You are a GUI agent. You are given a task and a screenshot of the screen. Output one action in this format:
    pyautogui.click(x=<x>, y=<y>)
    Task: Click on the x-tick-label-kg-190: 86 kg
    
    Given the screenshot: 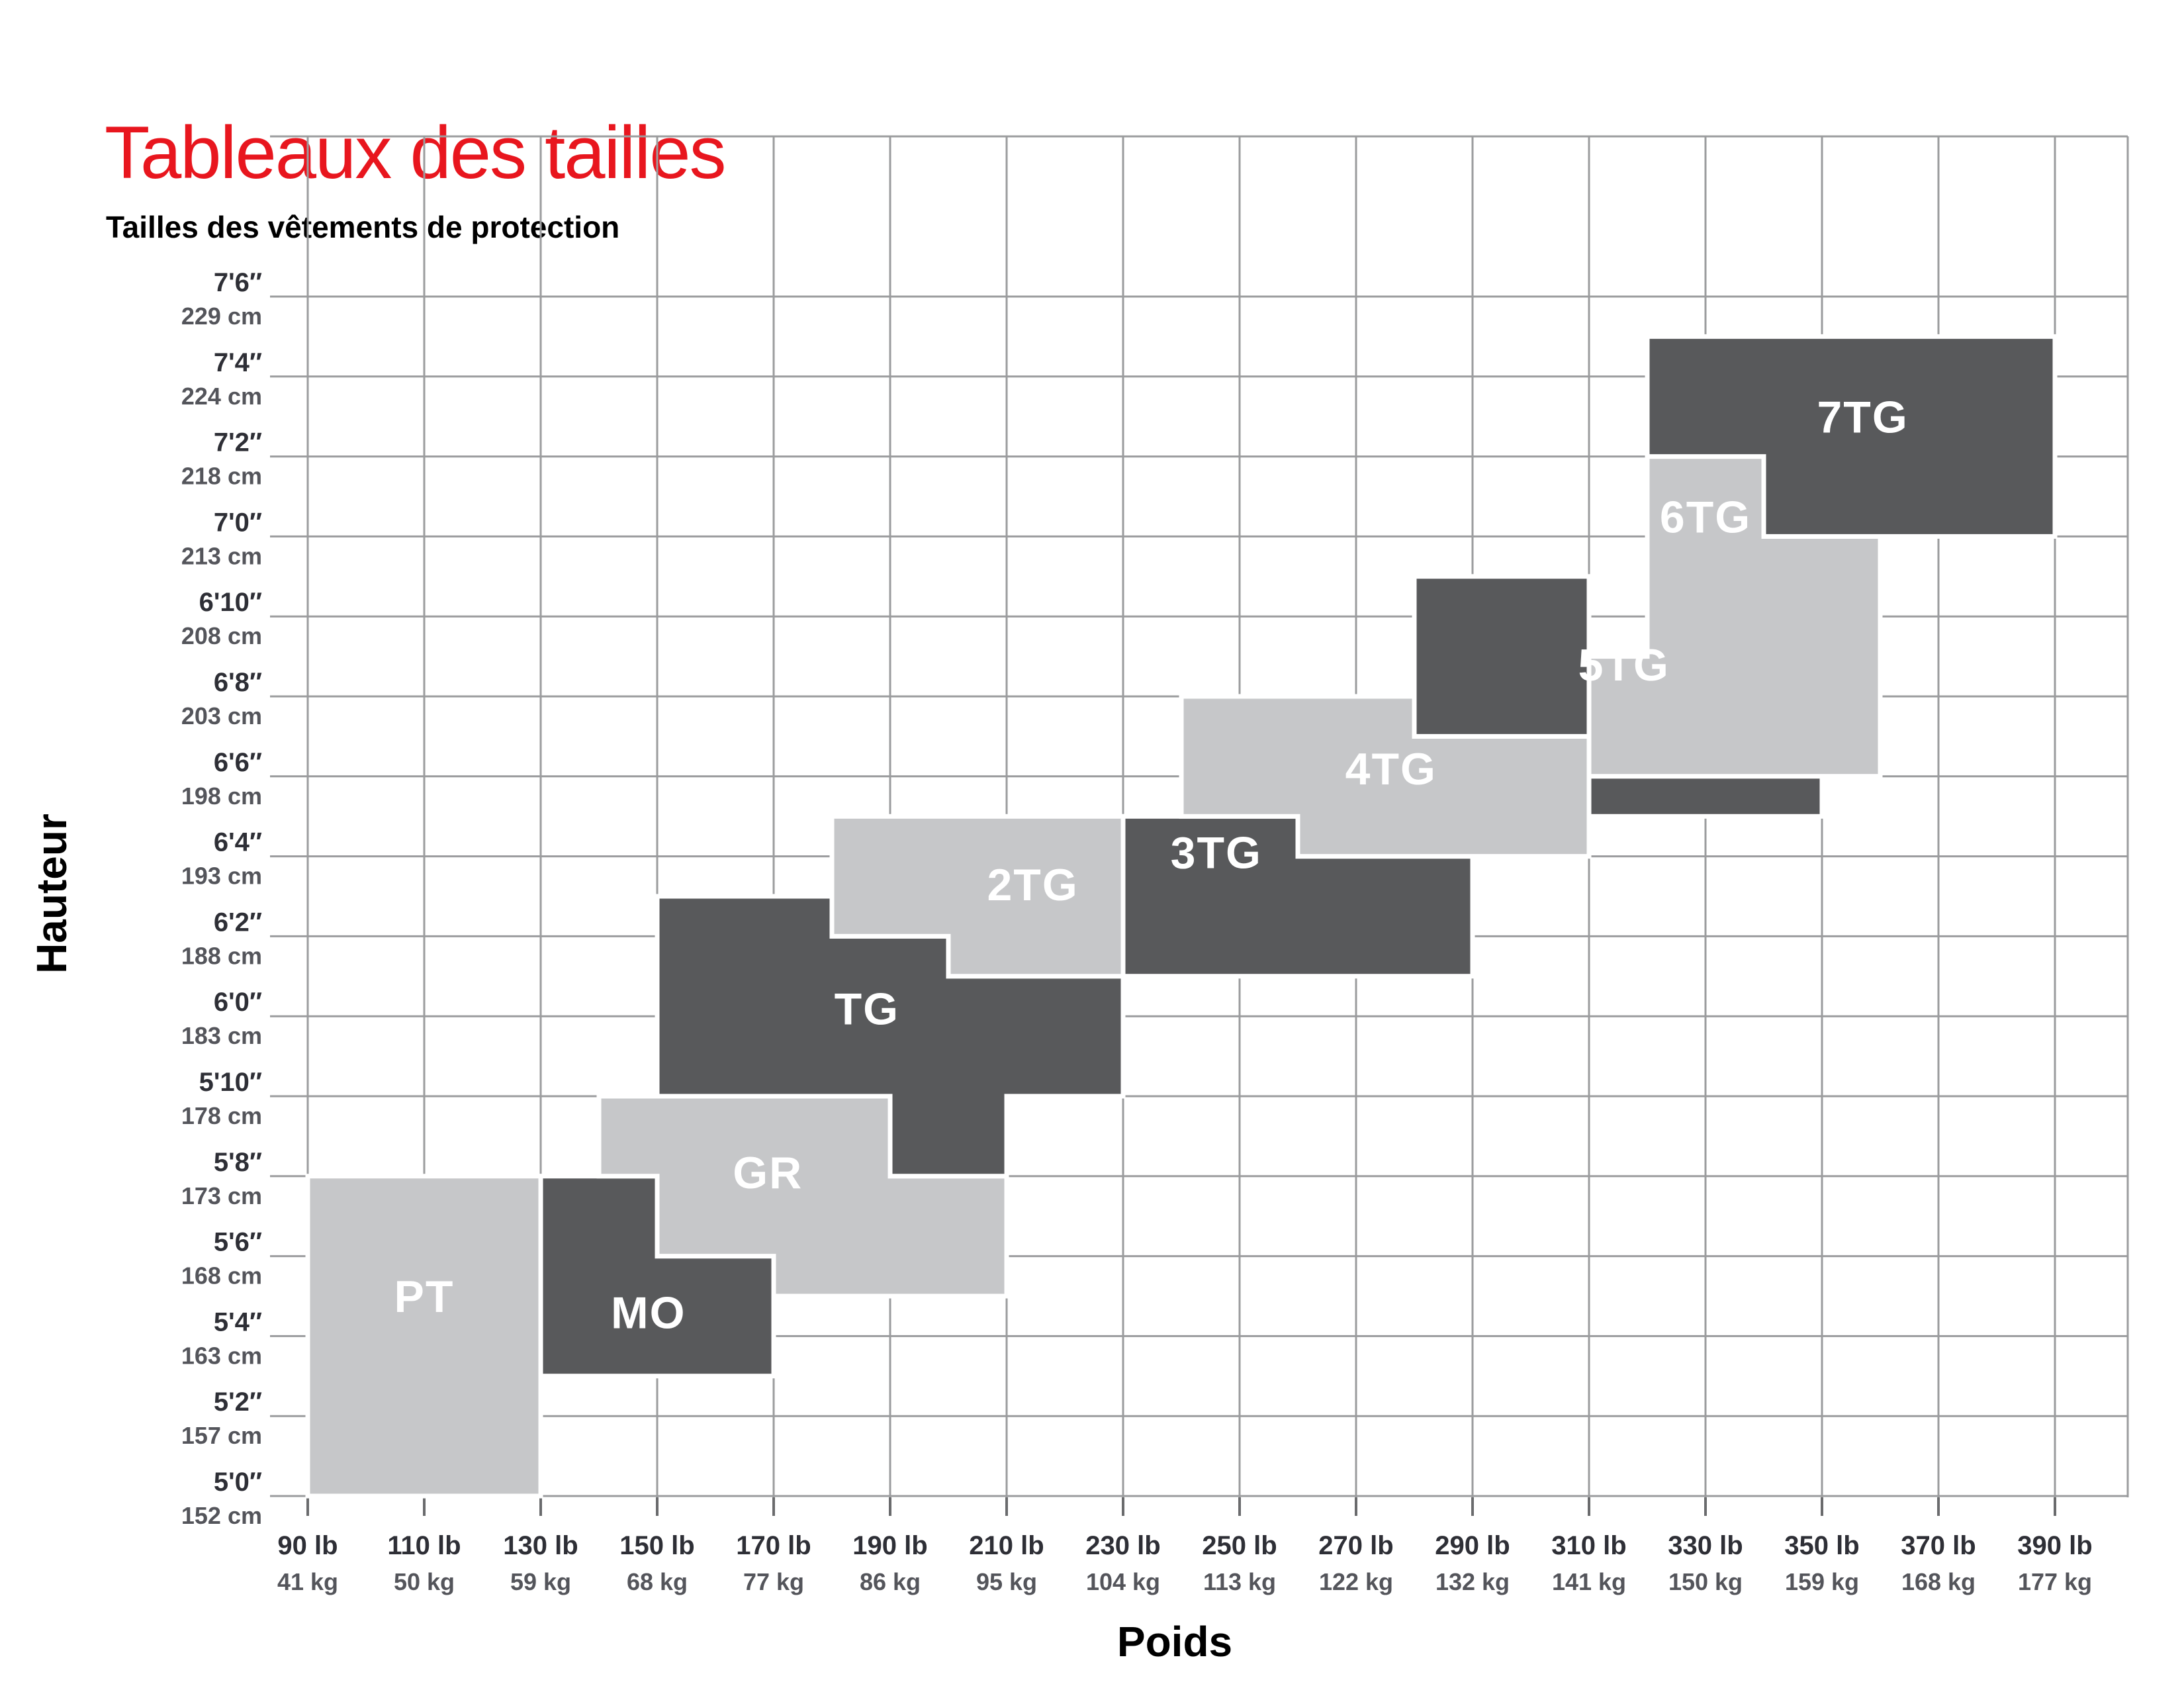 What is the action you would take?
    pyautogui.click(x=890, y=1581)
    